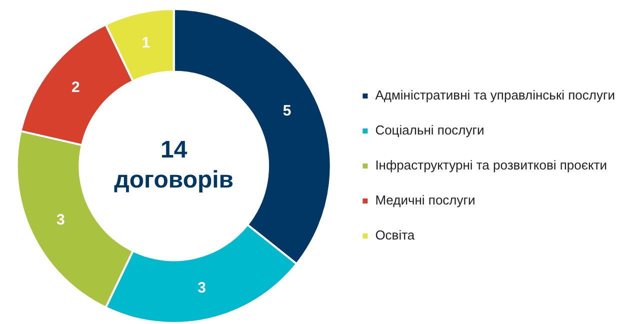 The height and width of the screenshot is (324, 643). I want to click on text: 14 договорів, so click(174, 165).